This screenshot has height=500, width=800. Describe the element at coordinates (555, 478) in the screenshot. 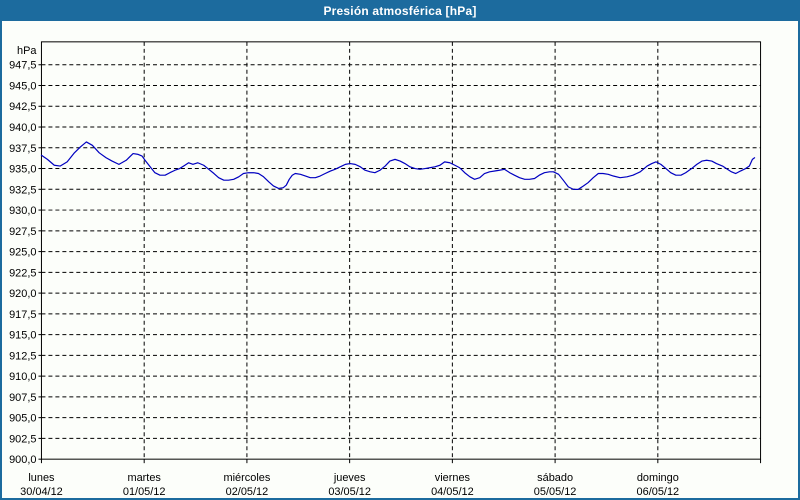

I see `day-name-label: sábado` at that location.